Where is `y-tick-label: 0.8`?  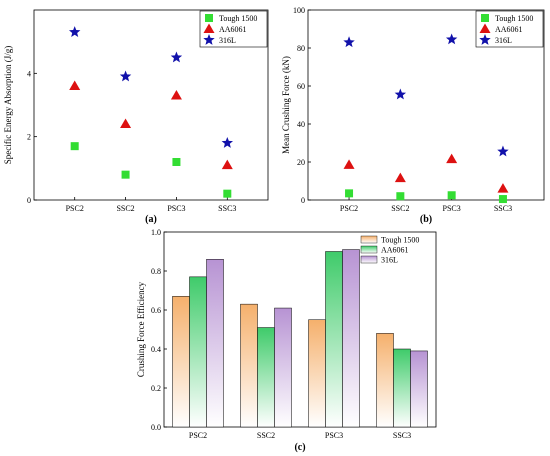 y-tick-label: 0.8 is located at coordinates (156, 271).